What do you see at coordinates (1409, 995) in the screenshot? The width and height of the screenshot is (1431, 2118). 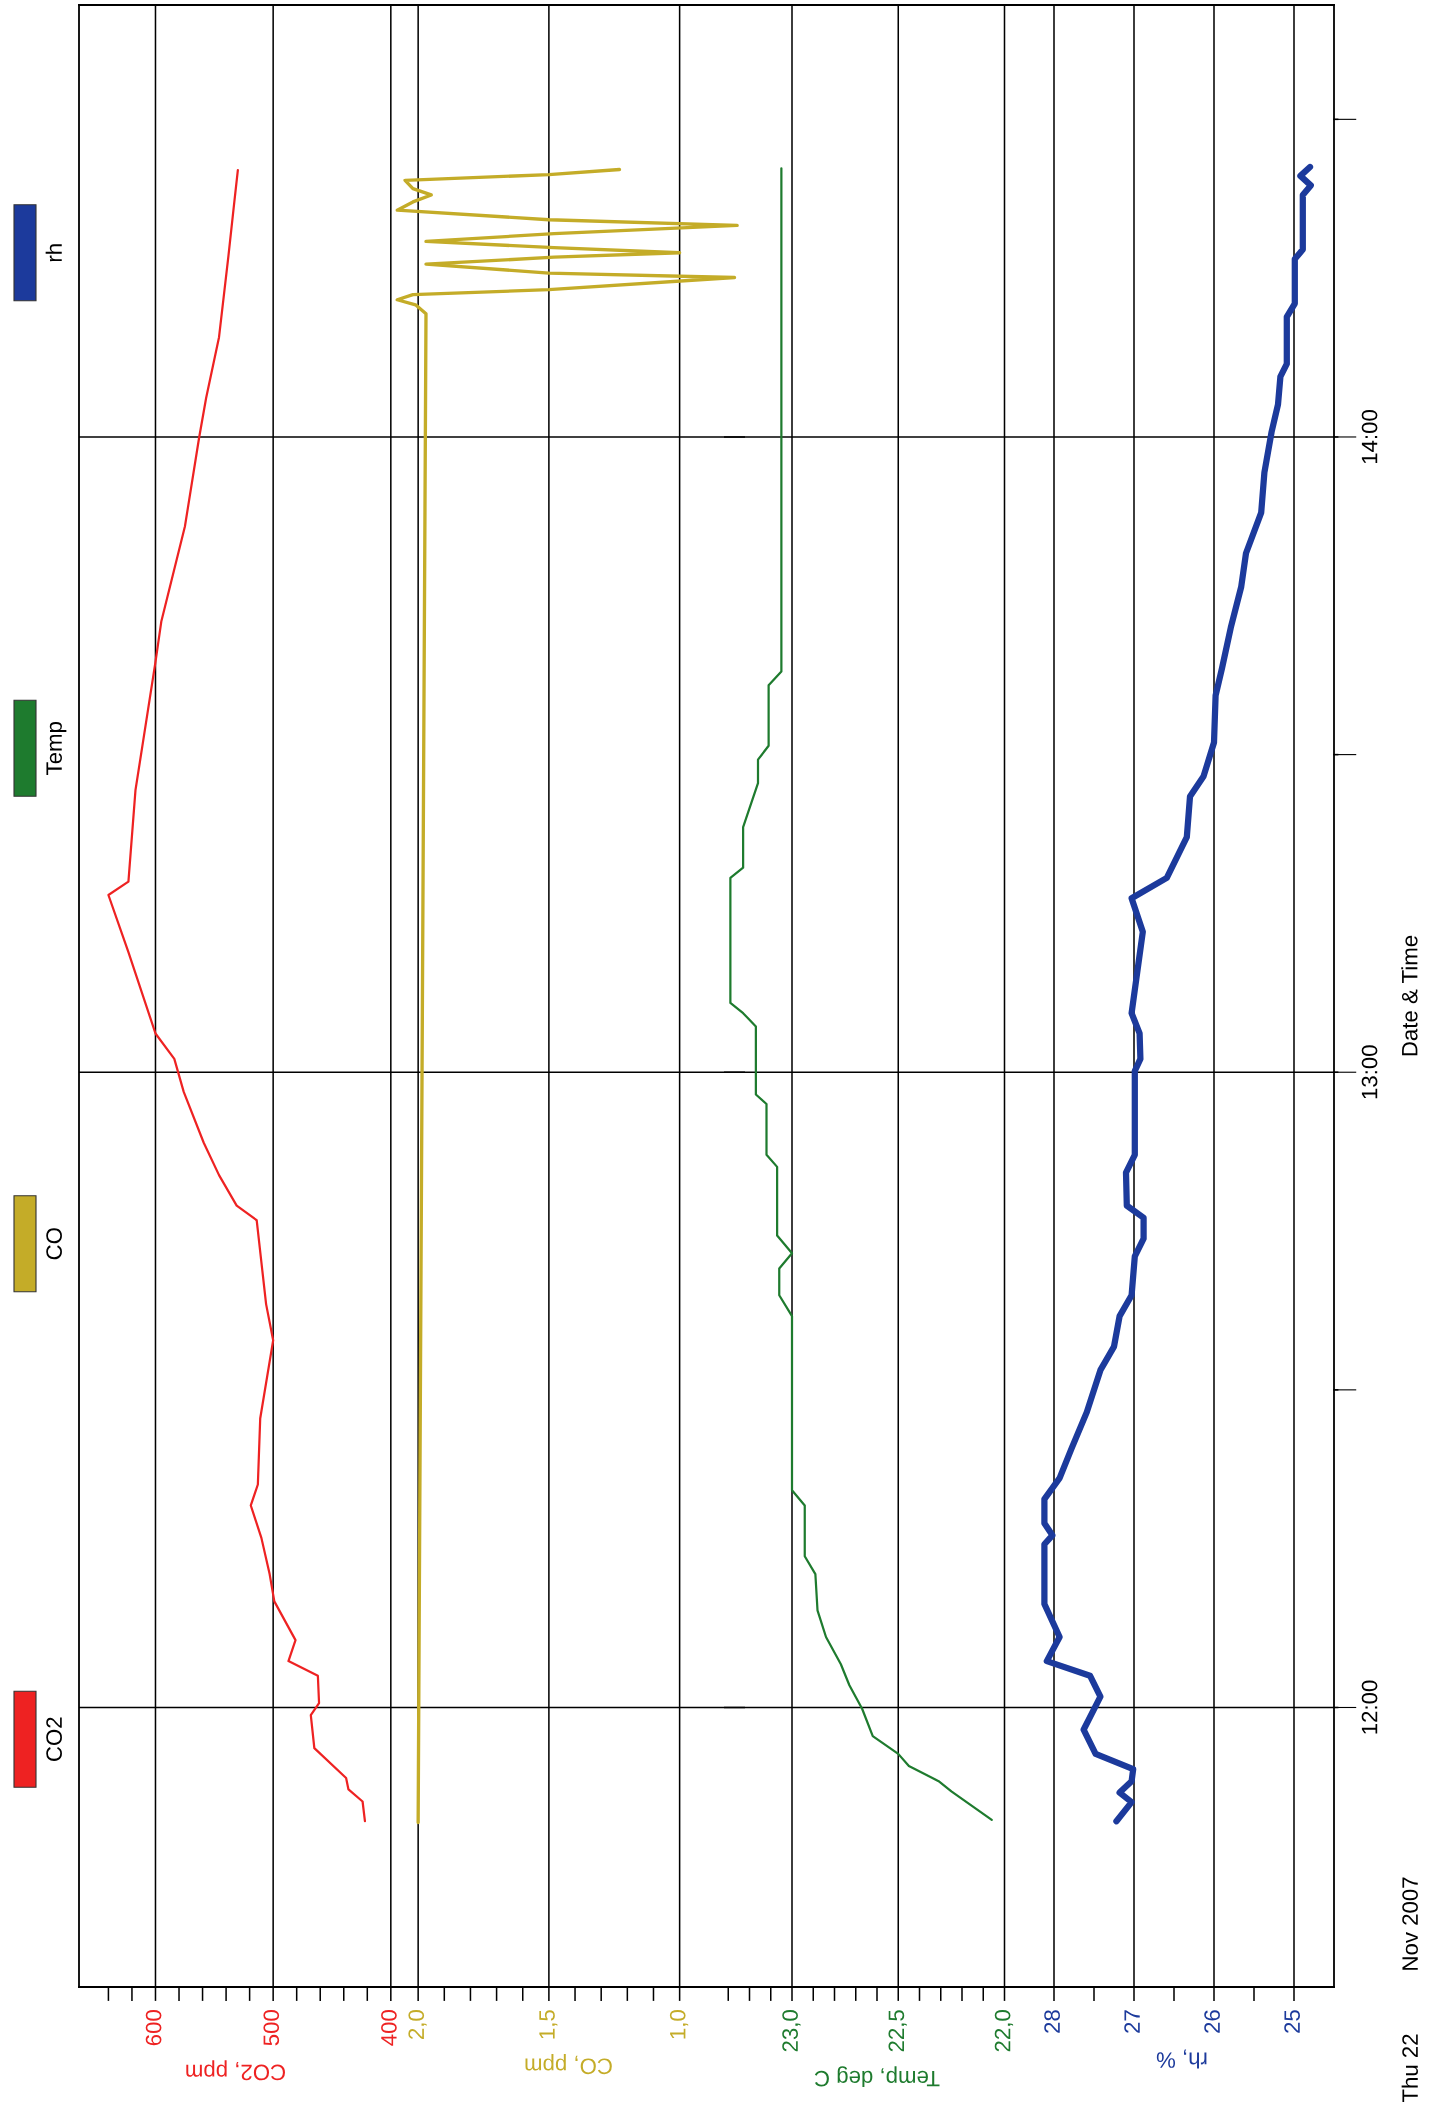 I see `y-axis-title: Date & Time` at bounding box center [1409, 995].